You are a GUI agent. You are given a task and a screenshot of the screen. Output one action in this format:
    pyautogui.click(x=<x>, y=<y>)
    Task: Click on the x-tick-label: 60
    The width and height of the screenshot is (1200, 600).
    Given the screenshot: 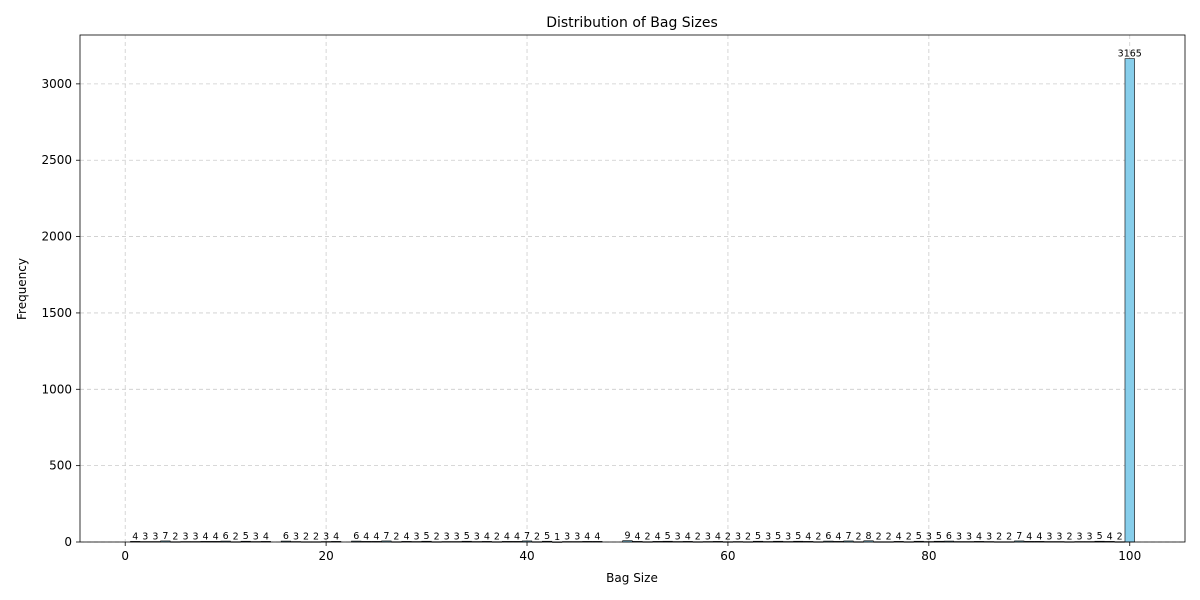 What is the action you would take?
    pyautogui.click(x=727, y=556)
    